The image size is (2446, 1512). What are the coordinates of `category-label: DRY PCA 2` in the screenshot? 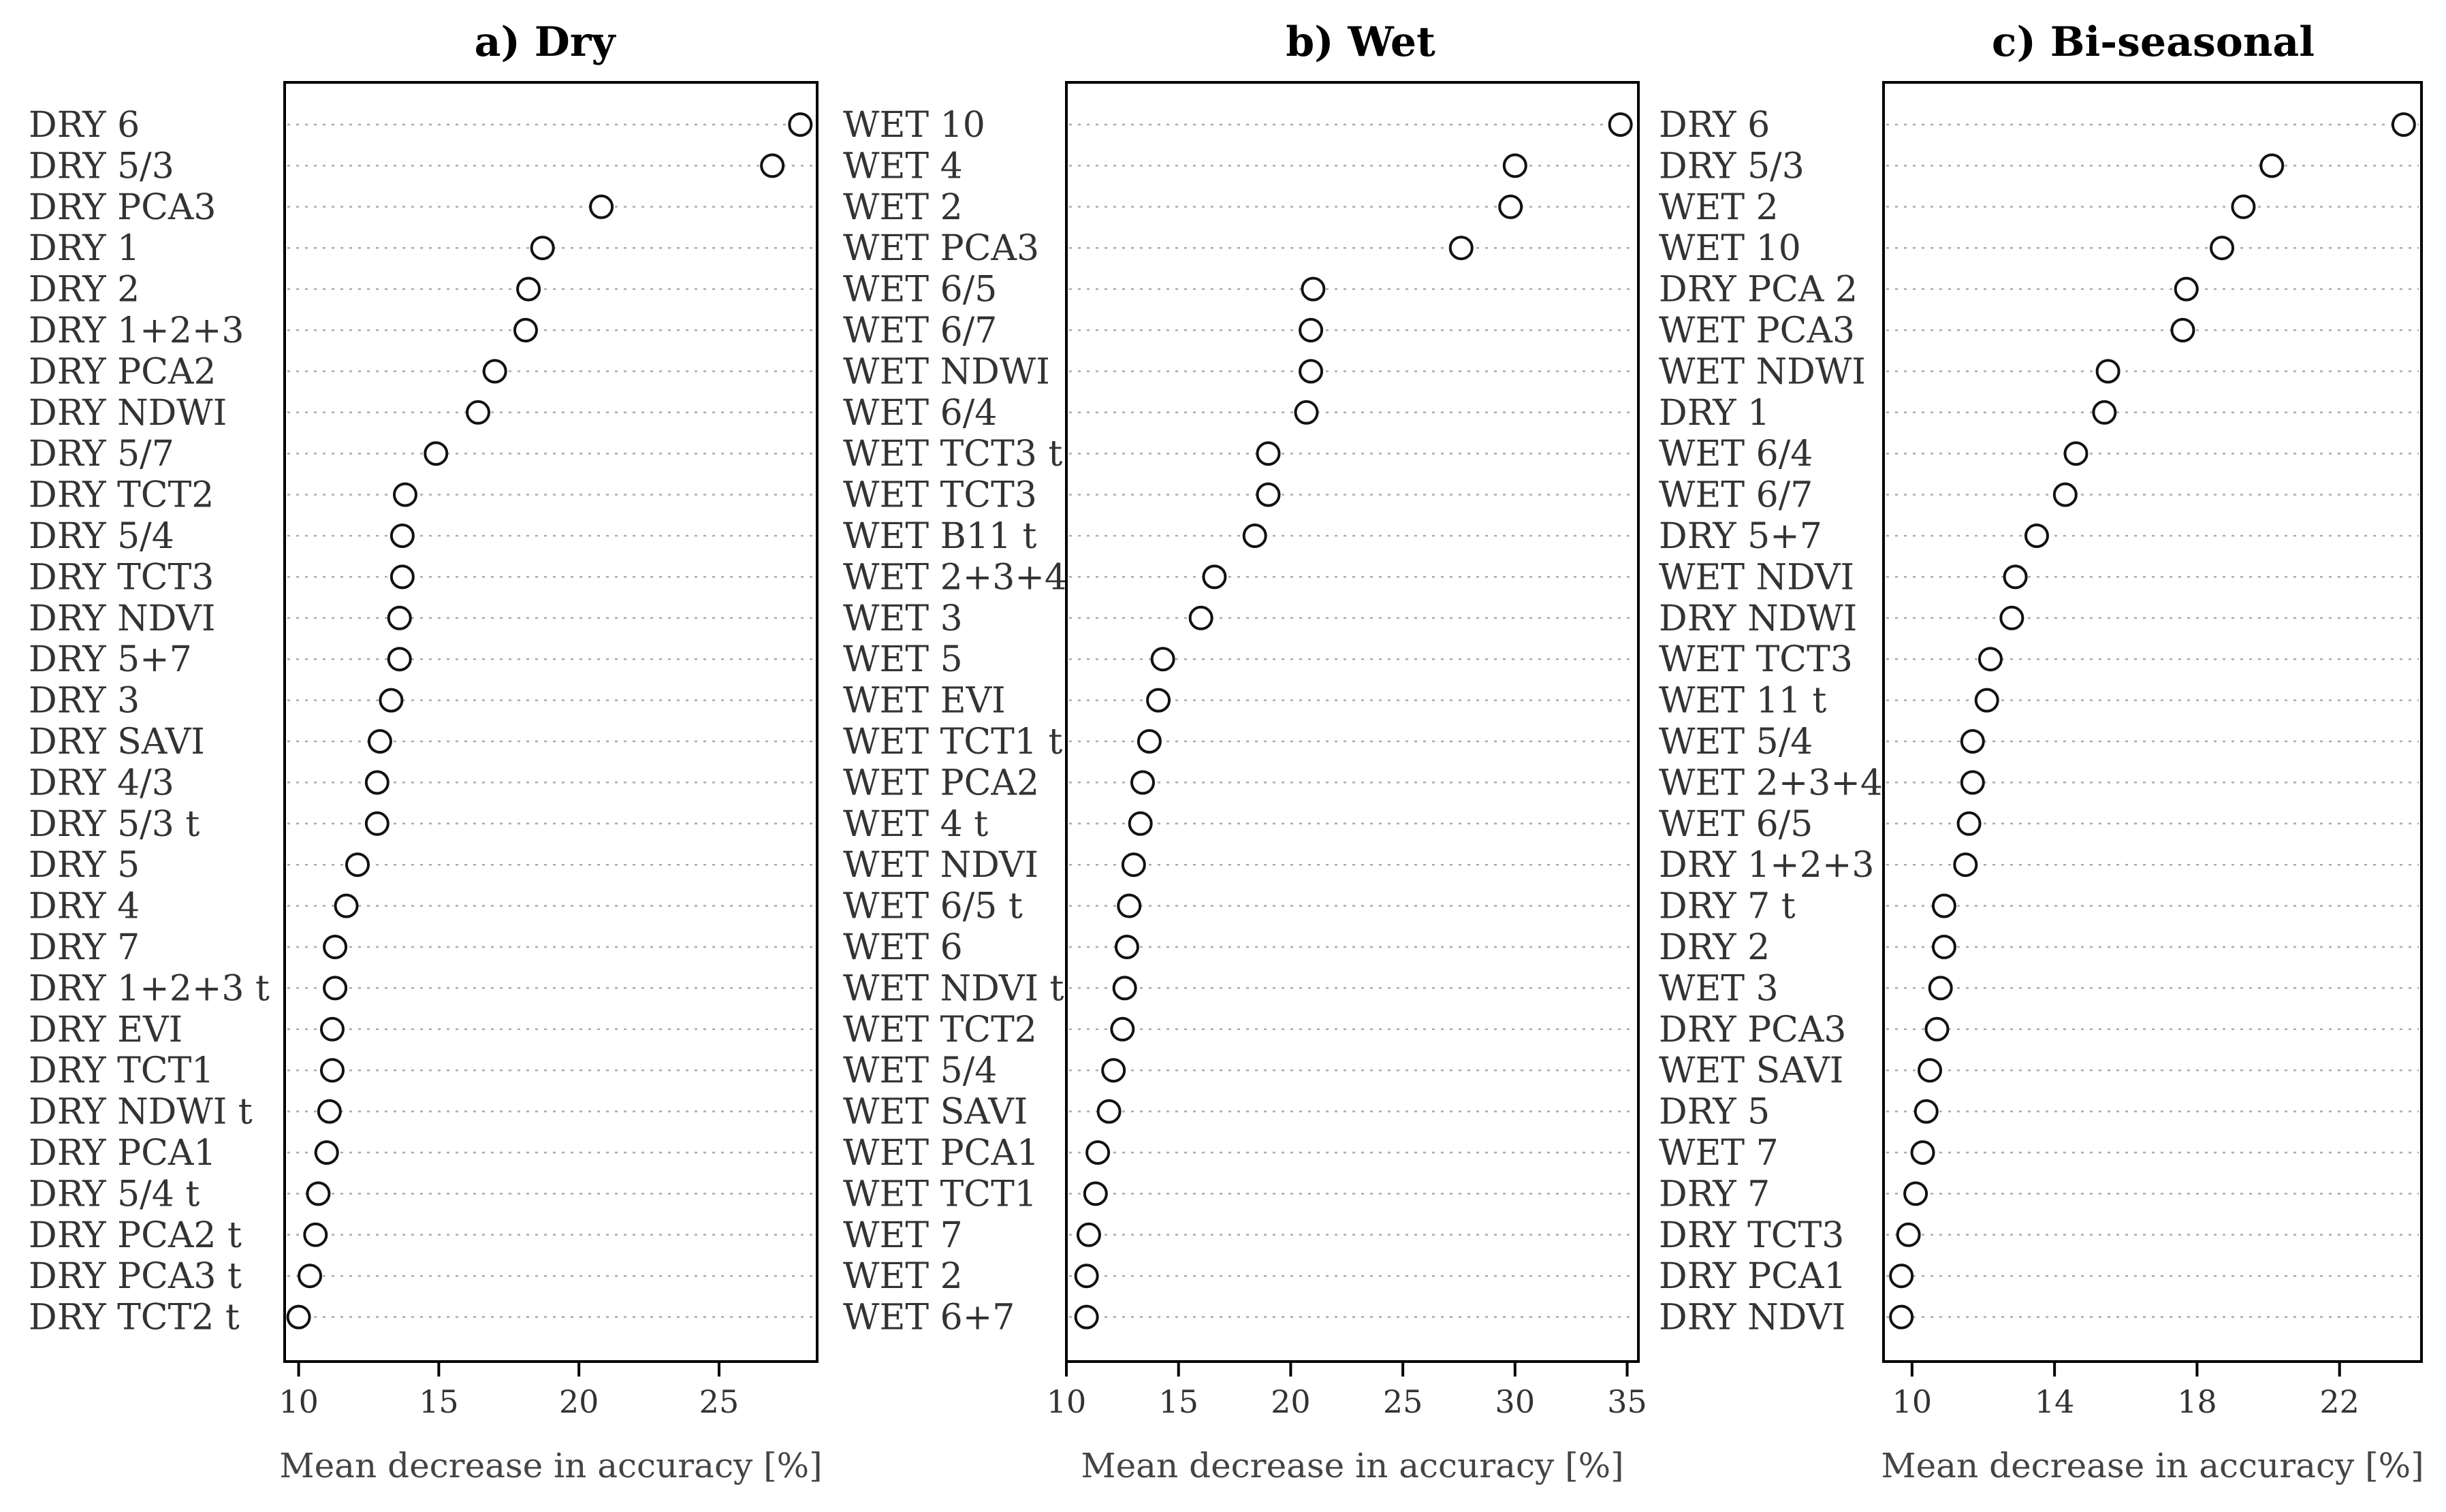 It's located at (1758, 290).